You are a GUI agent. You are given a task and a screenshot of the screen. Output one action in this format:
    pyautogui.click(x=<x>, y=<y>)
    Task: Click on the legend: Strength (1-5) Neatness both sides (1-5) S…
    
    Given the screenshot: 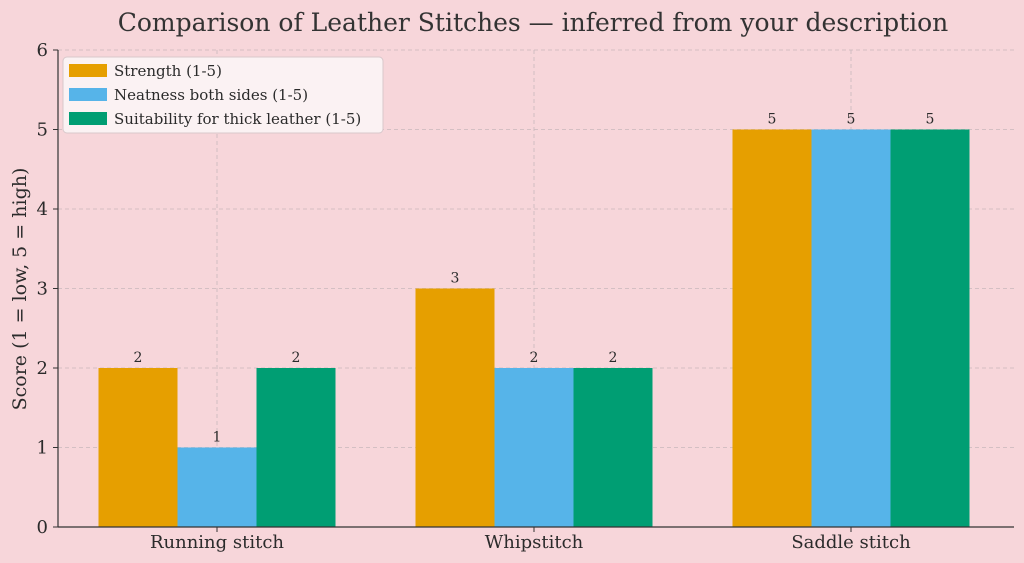 What is the action you would take?
    pyautogui.click(x=223, y=95)
    